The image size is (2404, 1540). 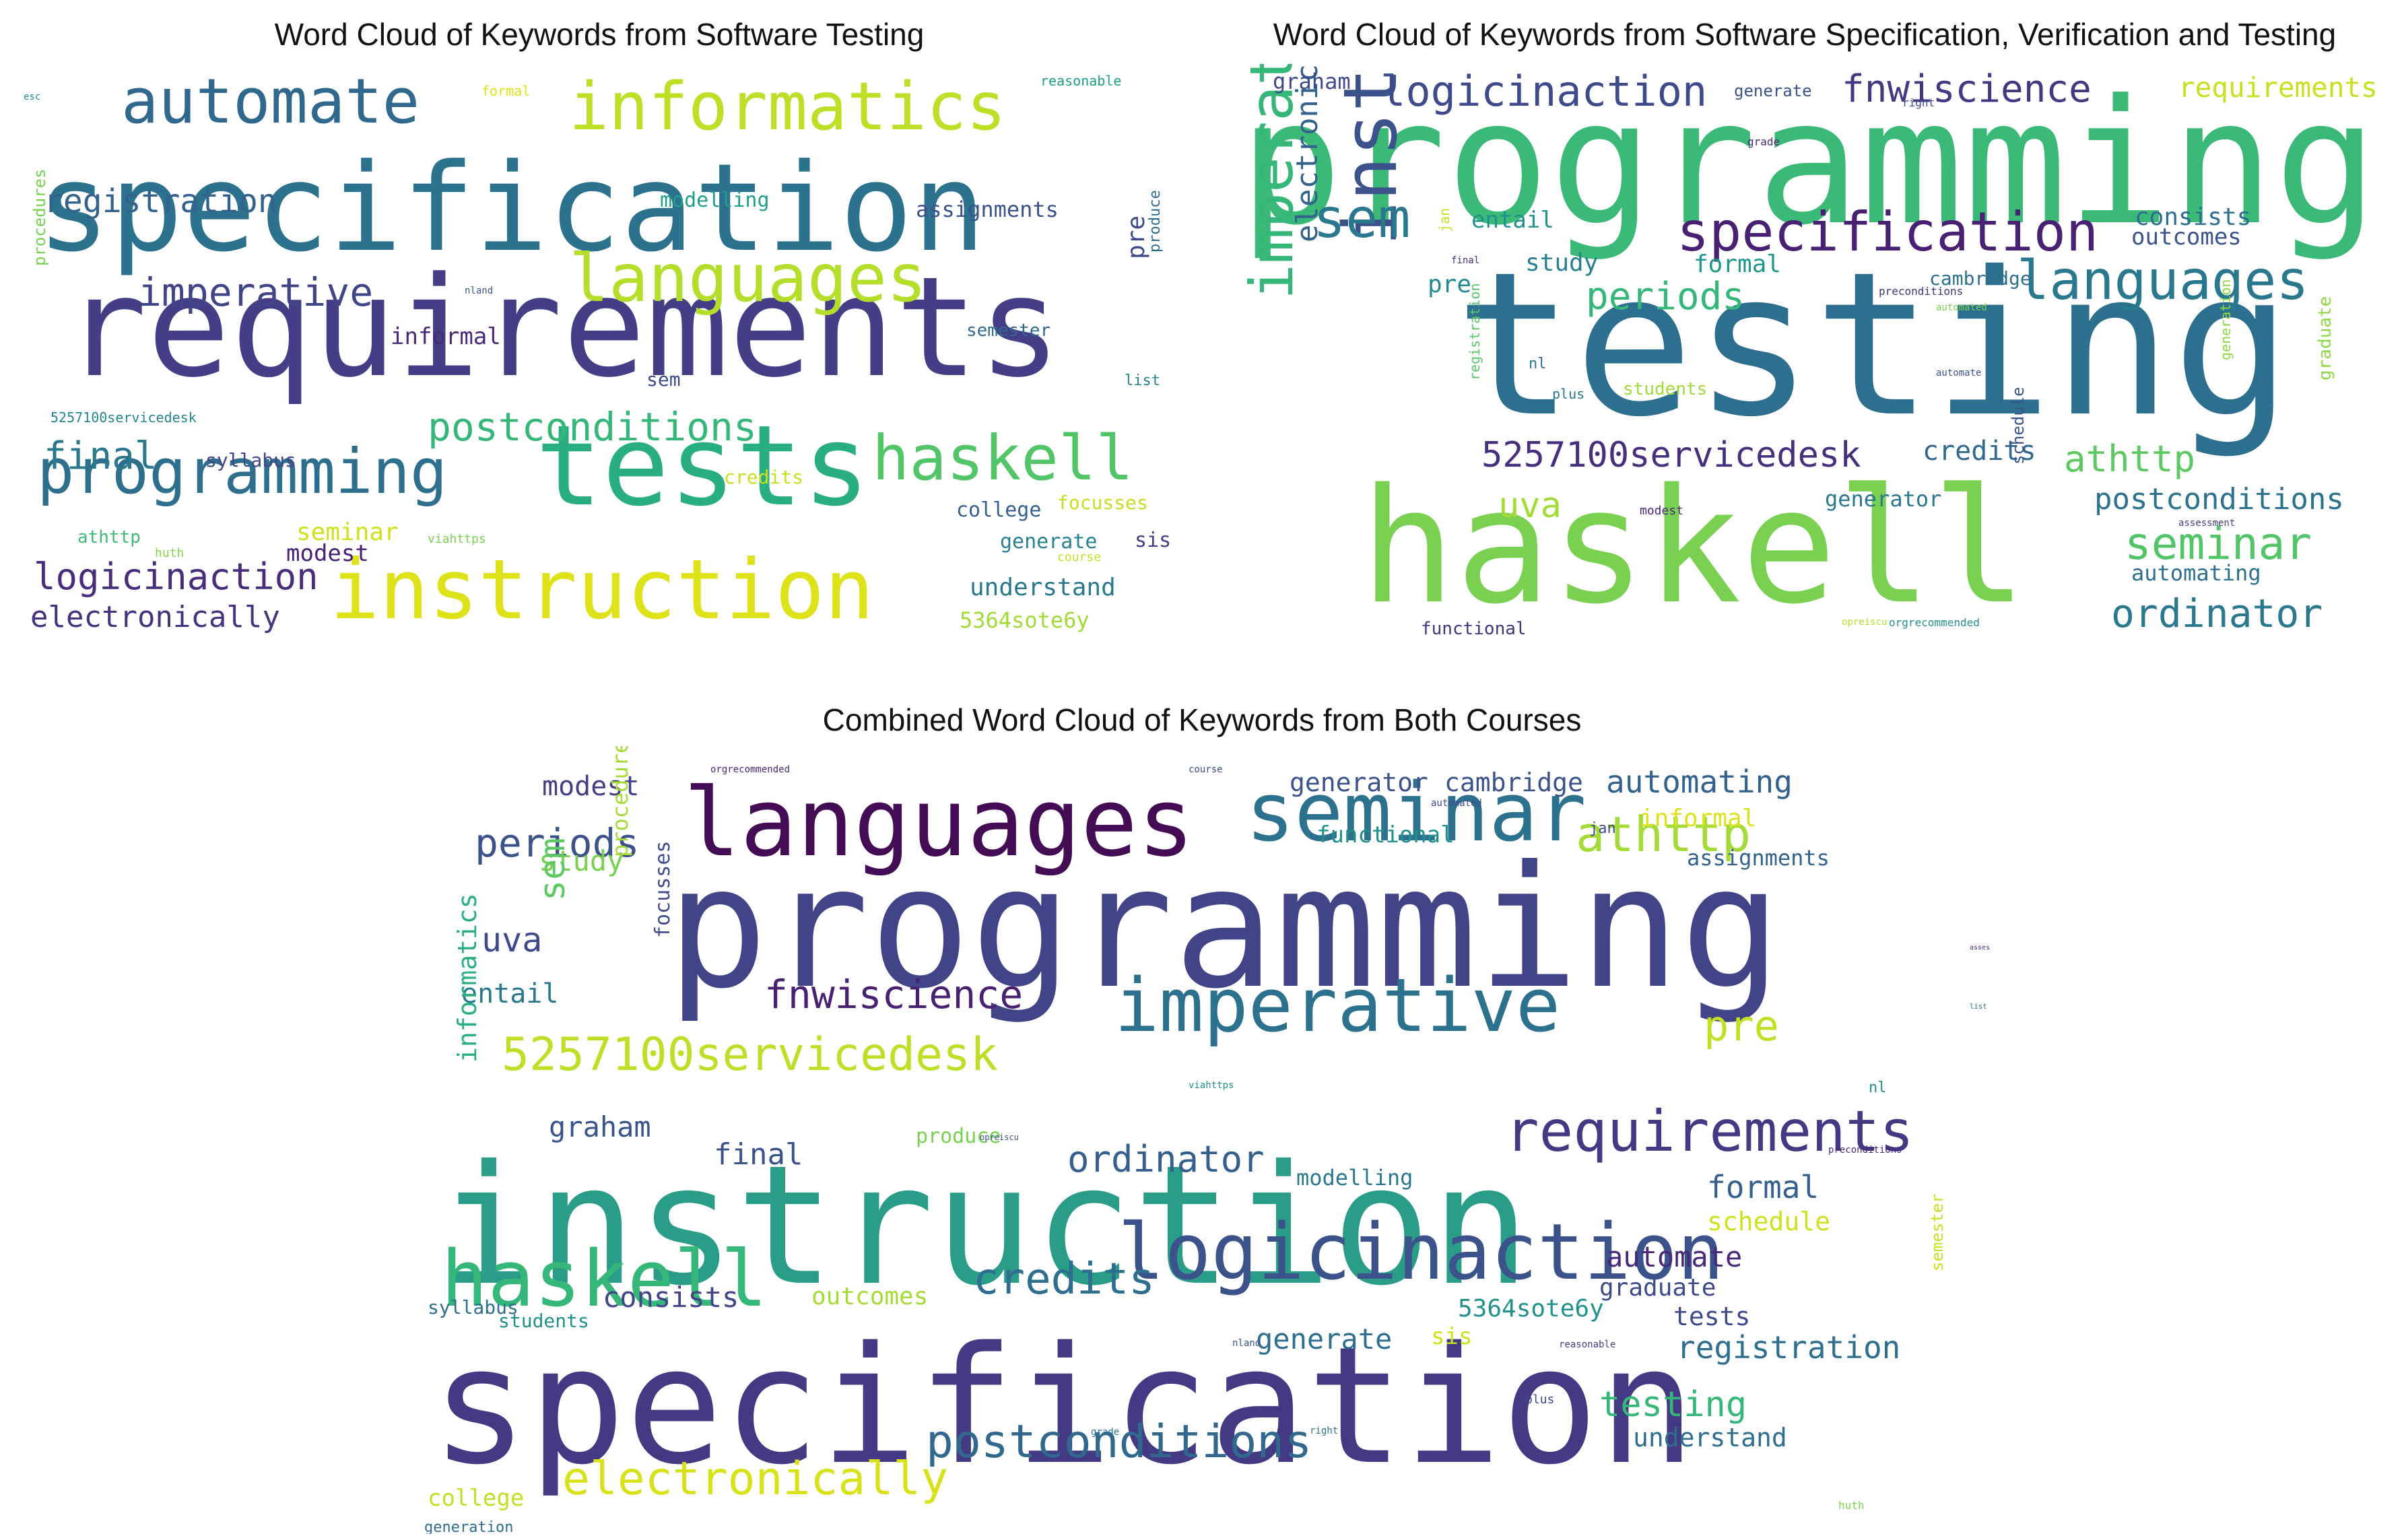 I want to click on cloud-word-fnwiscience: fnwiscience, so click(x=894, y=994).